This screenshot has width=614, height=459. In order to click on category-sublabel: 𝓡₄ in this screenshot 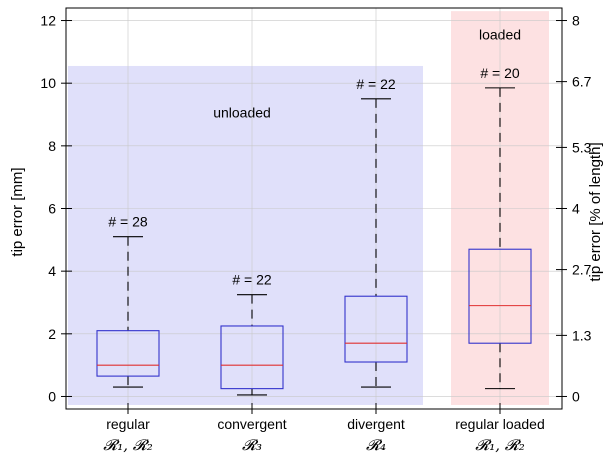, I will do `click(376, 445)`.